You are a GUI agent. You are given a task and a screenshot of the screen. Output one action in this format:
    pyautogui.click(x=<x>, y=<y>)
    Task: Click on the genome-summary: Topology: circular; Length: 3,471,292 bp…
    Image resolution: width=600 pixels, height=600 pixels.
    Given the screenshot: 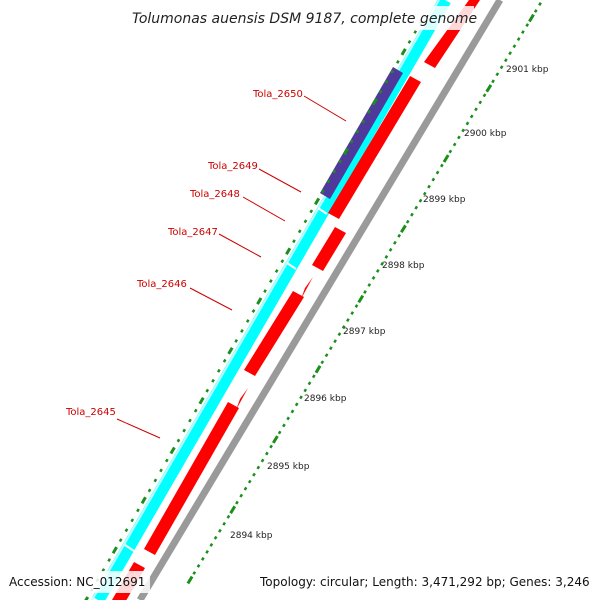 What is the action you would take?
    pyautogui.click(x=424, y=582)
    